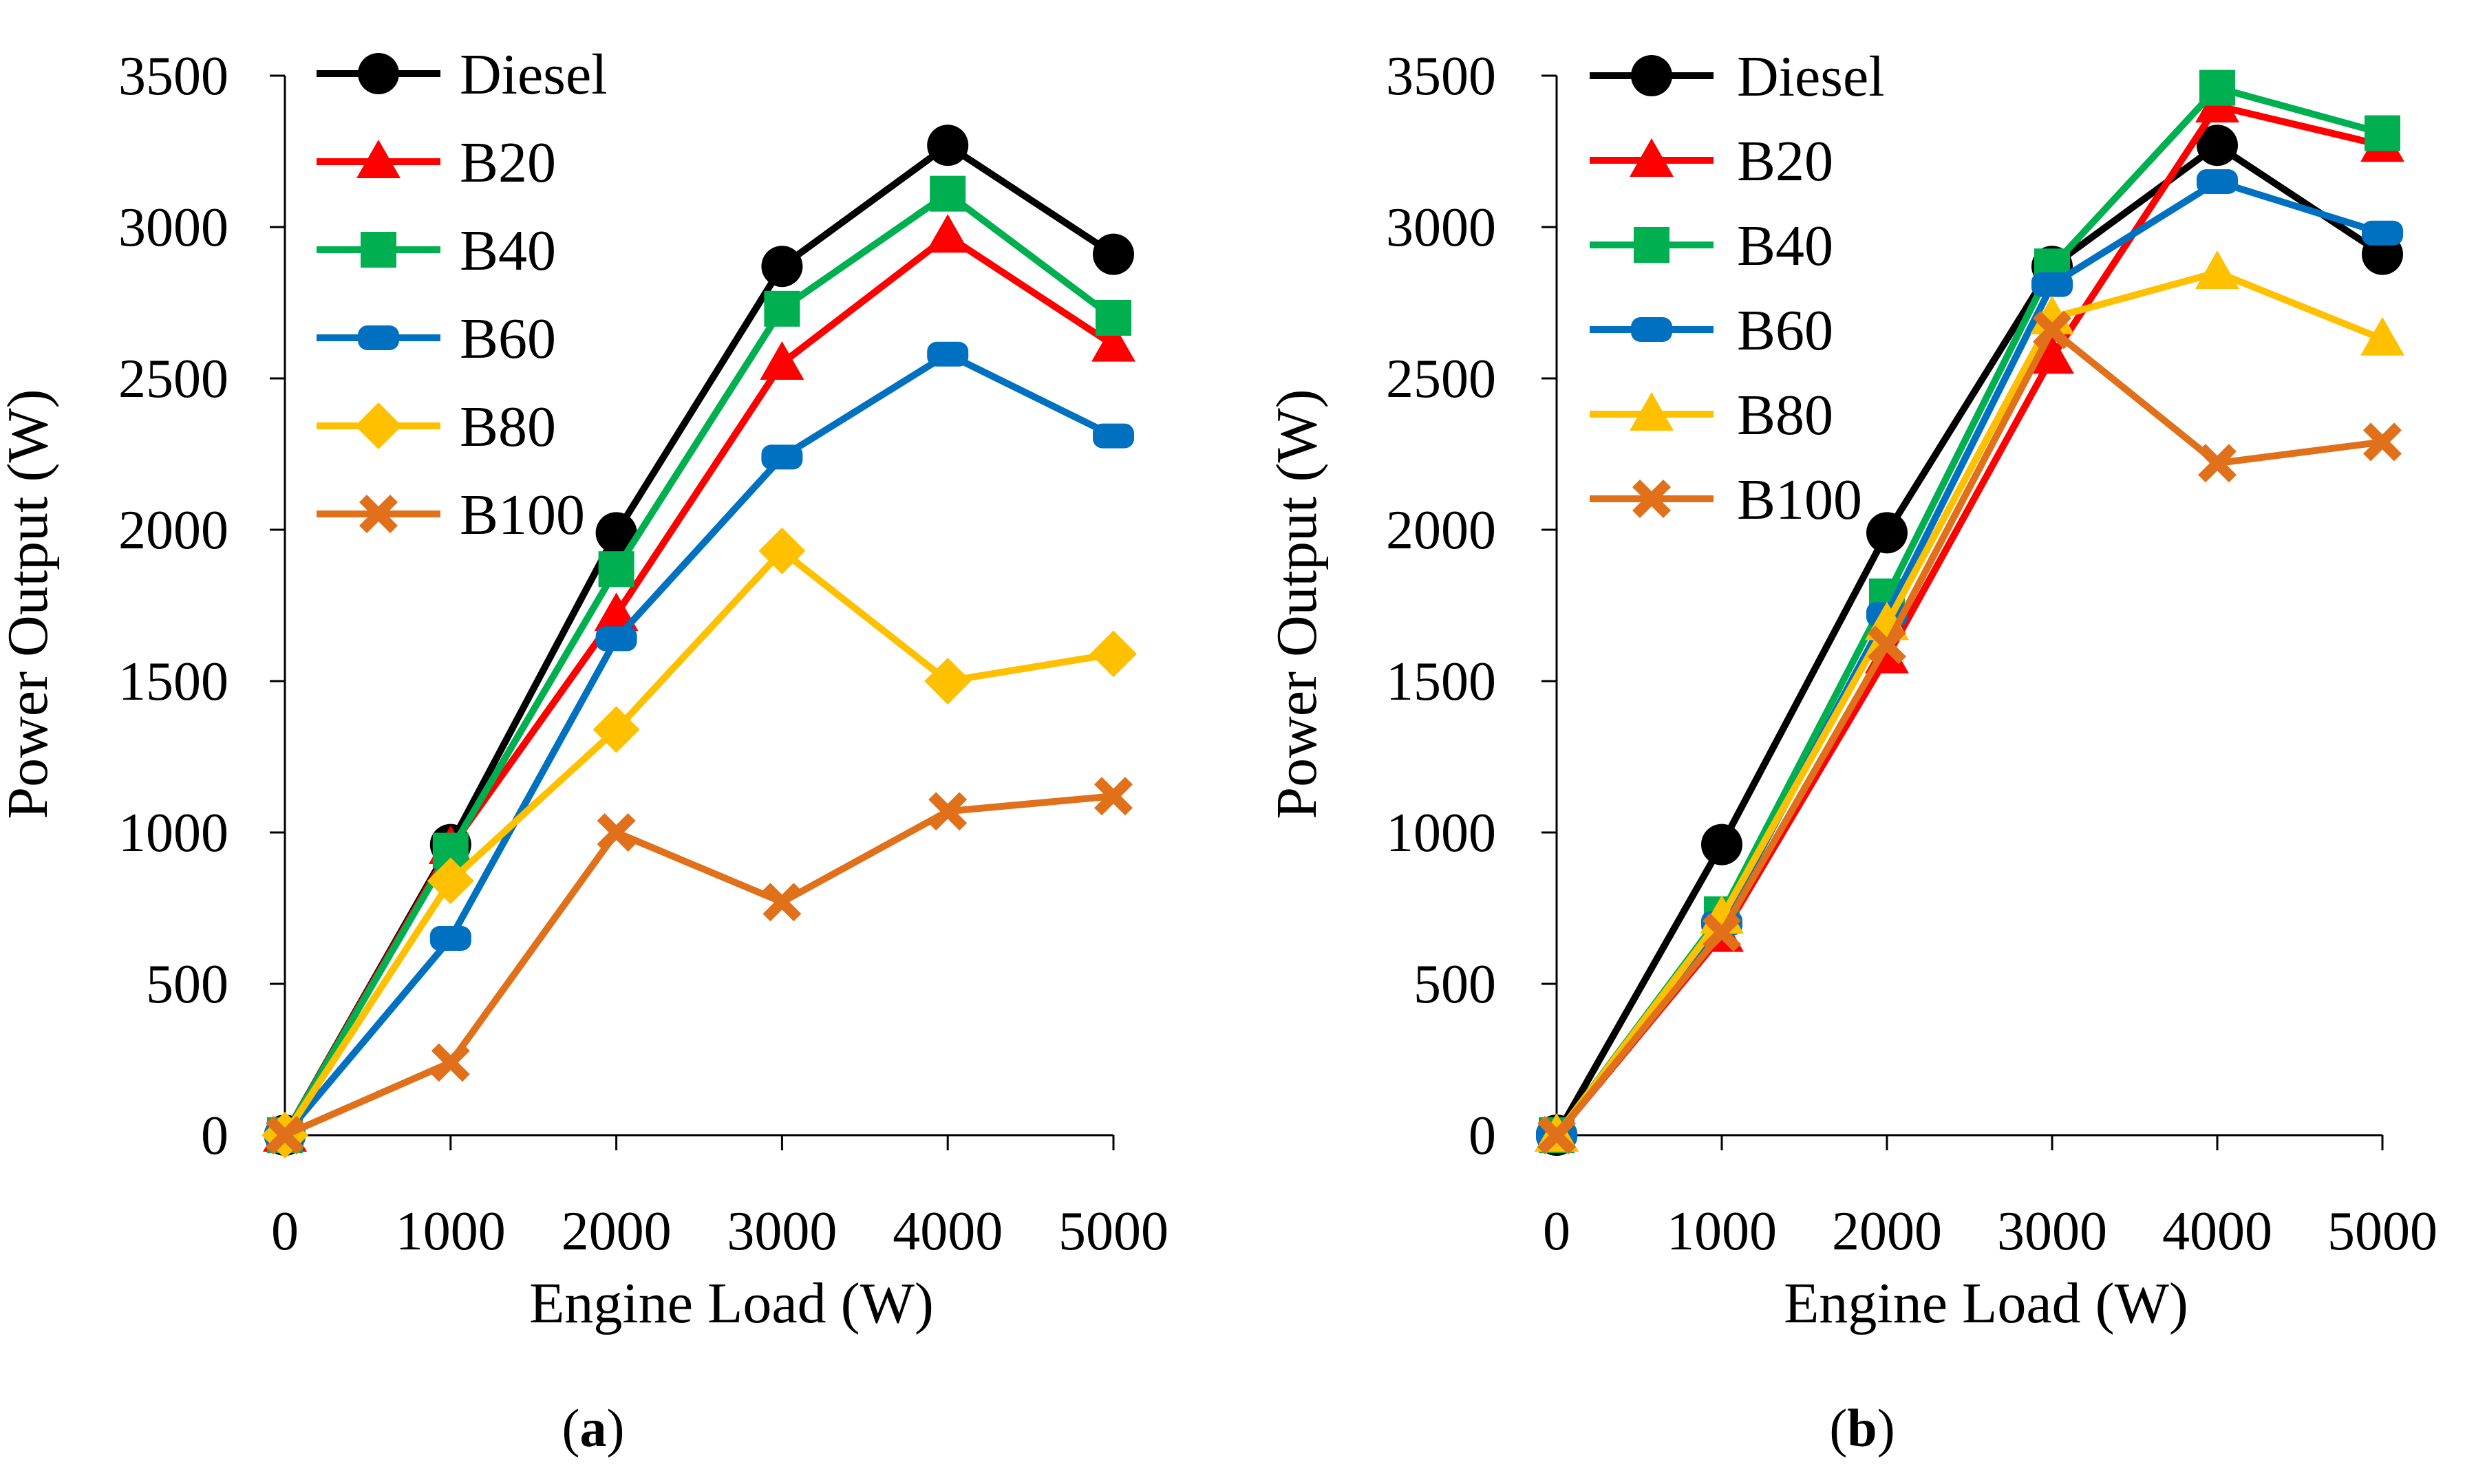 This screenshot has height=1484, width=2465. I want to click on y-tick-label: 2500, so click(1441, 379).